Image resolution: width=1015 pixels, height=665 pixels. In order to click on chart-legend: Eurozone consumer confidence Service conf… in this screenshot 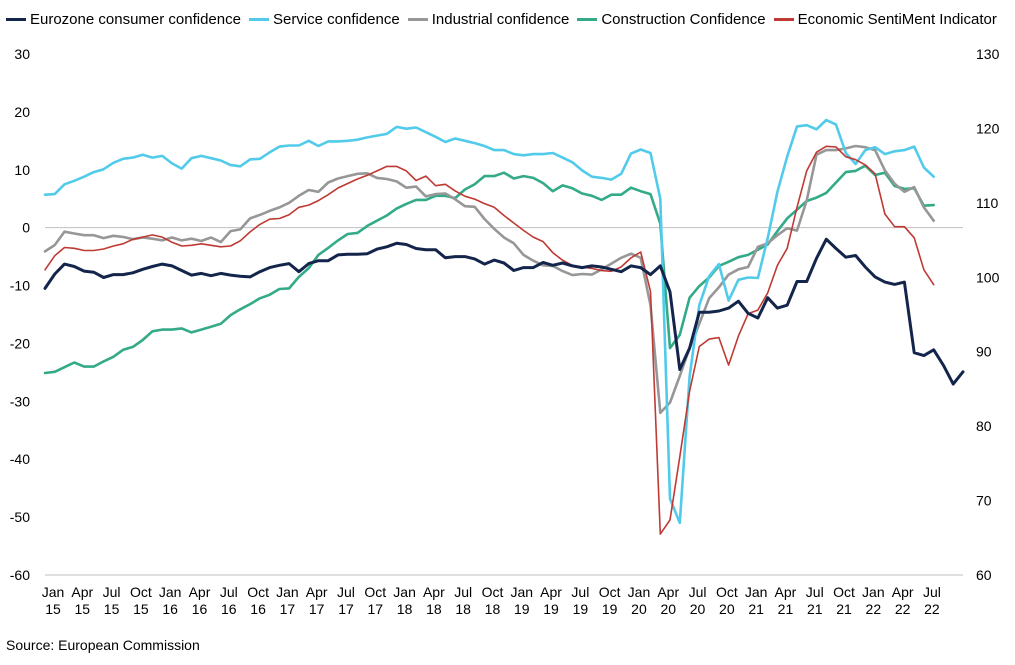, I will do `click(505, 19)`.